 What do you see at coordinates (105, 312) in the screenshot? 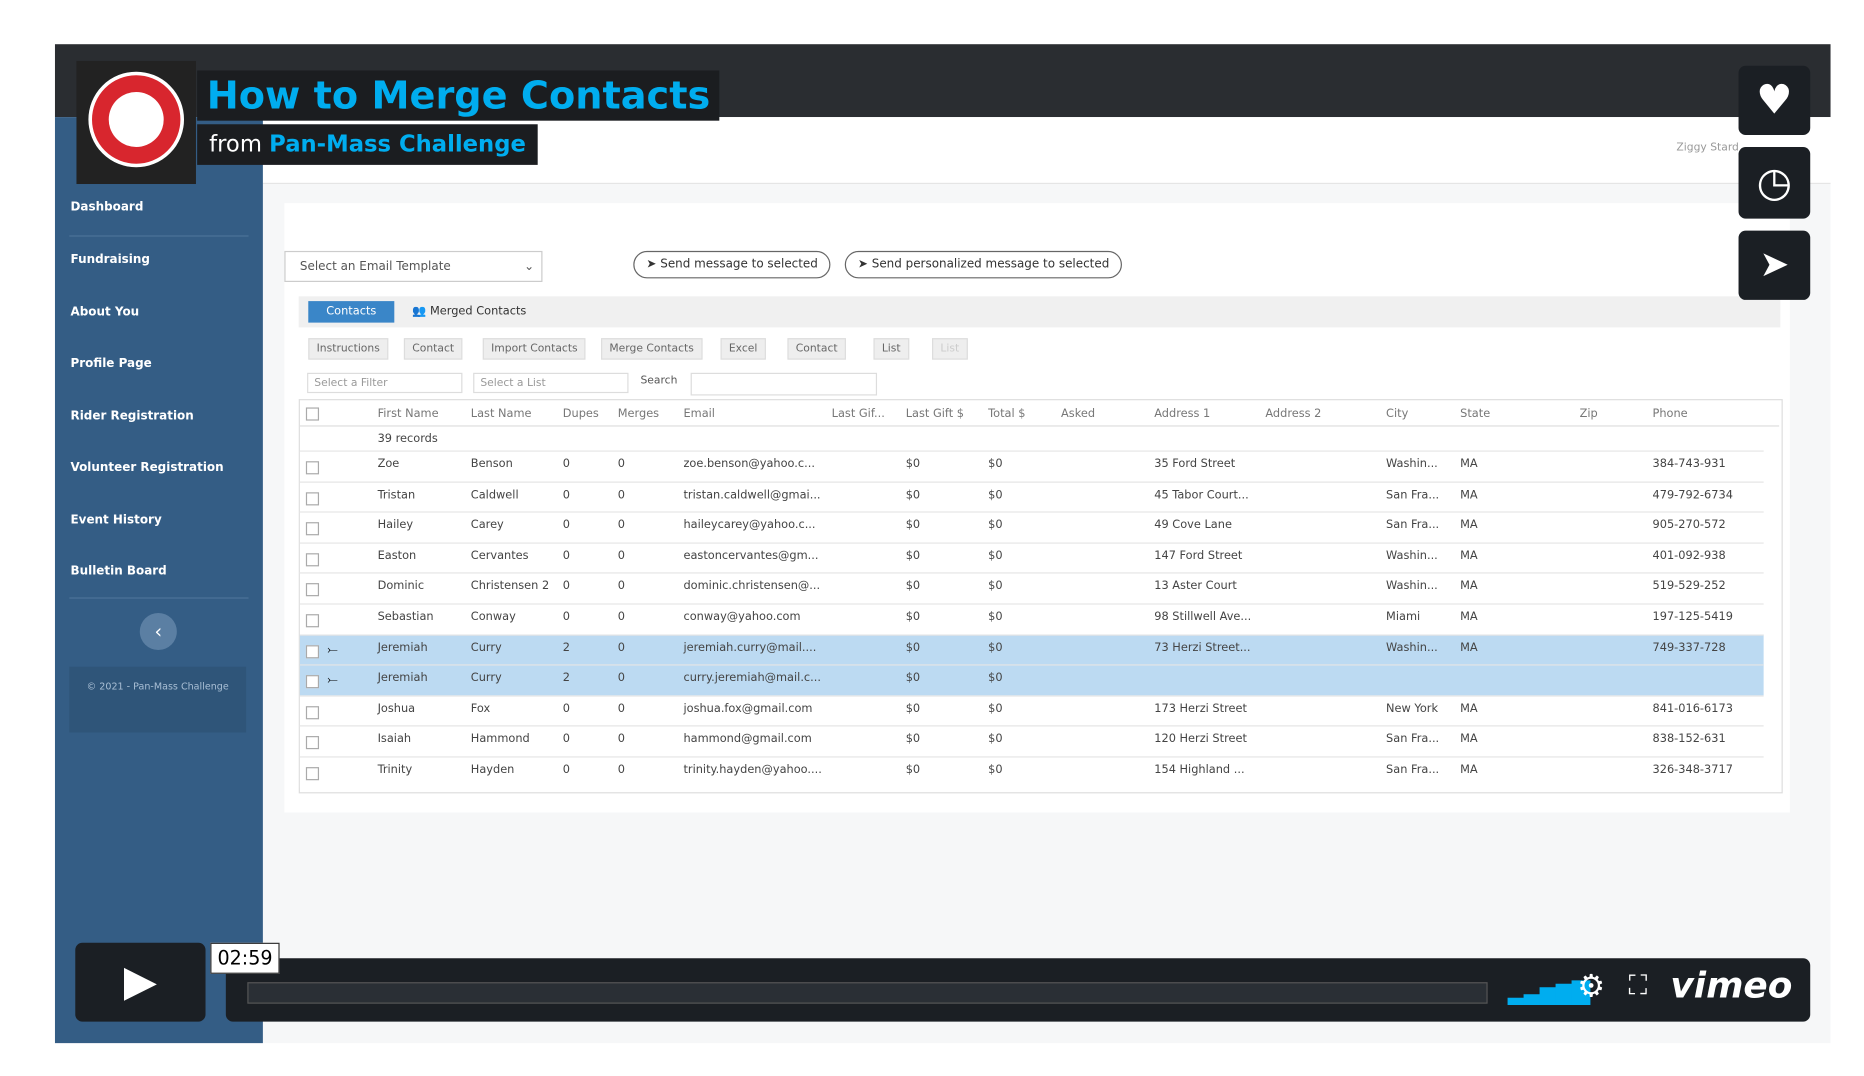
I see `nav-item: About You` at bounding box center [105, 312].